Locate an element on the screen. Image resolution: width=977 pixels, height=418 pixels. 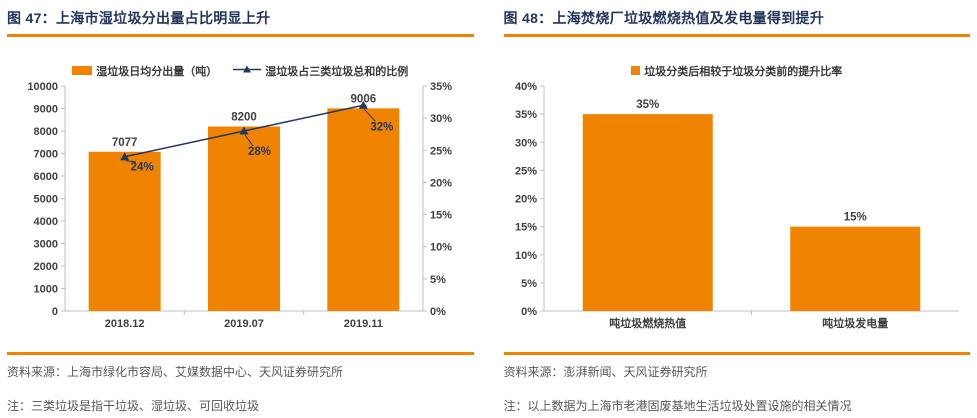
bar-value-label: 15% is located at coordinates (854, 218).